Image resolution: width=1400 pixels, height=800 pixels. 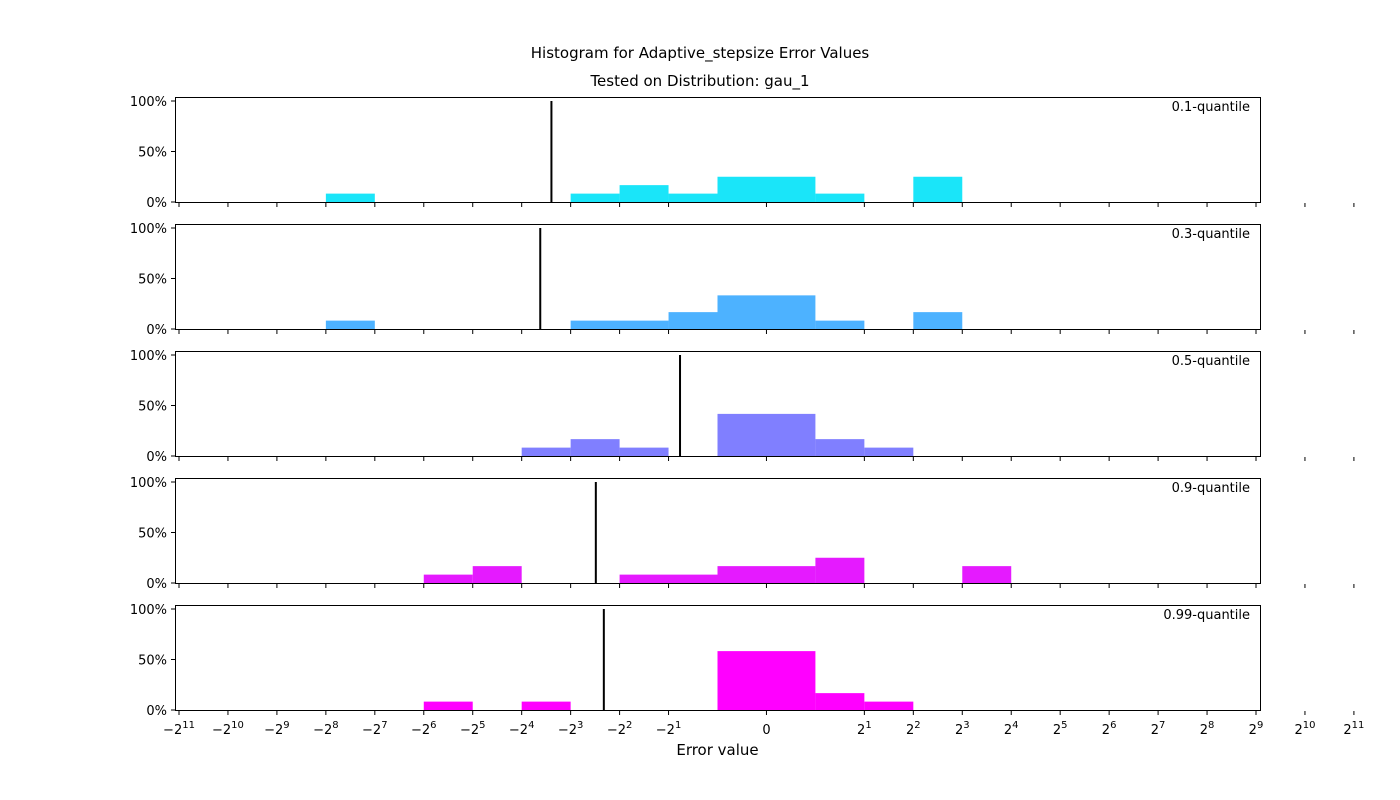 I want to click on x-tick-label: 0, so click(x=766, y=730).